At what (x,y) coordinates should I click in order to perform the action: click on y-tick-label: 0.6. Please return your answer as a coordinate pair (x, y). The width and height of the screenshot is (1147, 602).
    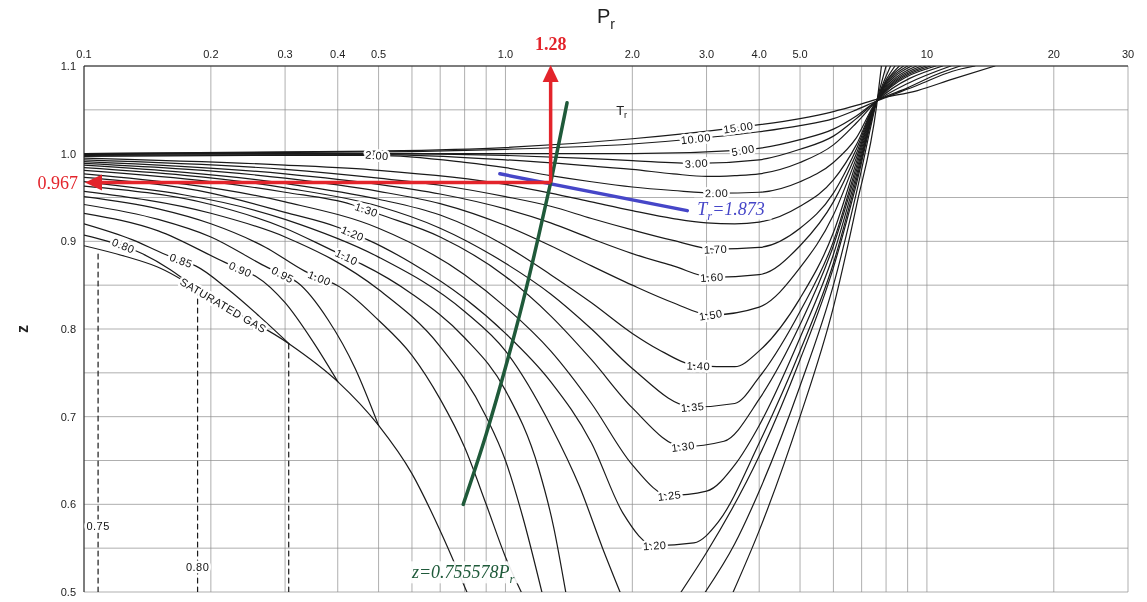
    Looking at the image, I should click on (68, 504).